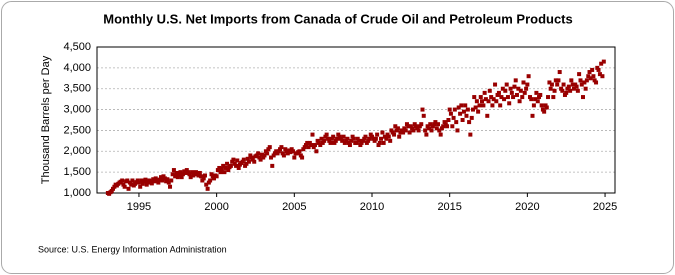 The width and height of the screenshot is (675, 275). What do you see at coordinates (216, 207) in the screenshot?
I see `x-tick-label: 2000` at bounding box center [216, 207].